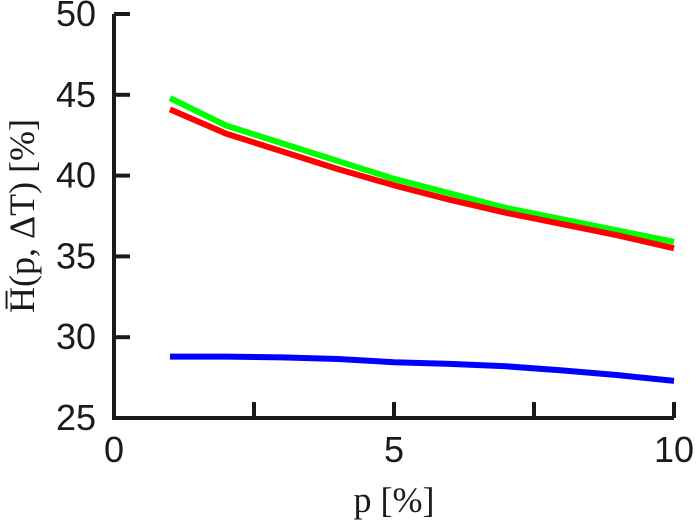 This screenshot has width=696, height=527. Describe the element at coordinates (76, 255) in the screenshot. I see `y-tick-label: 35` at that location.